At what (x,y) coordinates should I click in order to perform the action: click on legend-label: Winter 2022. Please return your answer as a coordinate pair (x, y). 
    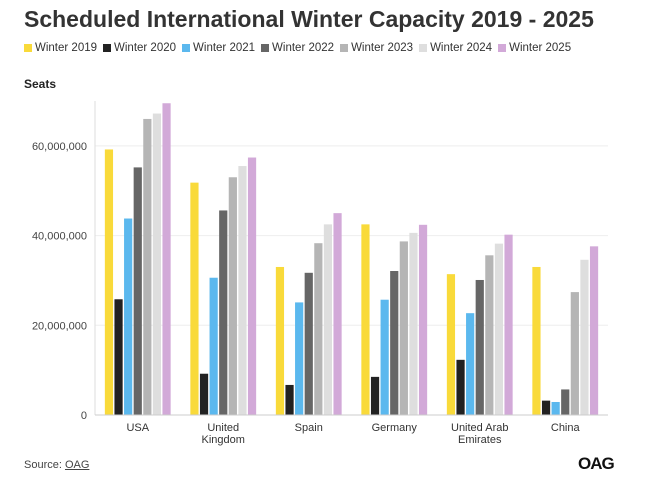
    Looking at the image, I should click on (303, 48).